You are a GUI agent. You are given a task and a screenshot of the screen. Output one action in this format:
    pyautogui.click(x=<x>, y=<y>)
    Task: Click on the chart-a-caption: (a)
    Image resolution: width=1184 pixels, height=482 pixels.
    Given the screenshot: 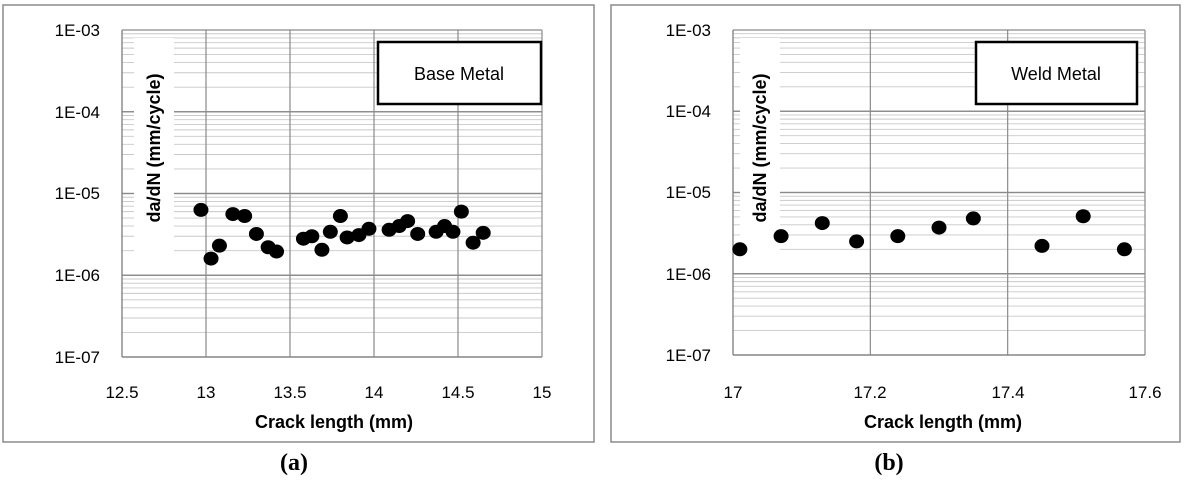 What is the action you would take?
    pyautogui.click(x=294, y=463)
    